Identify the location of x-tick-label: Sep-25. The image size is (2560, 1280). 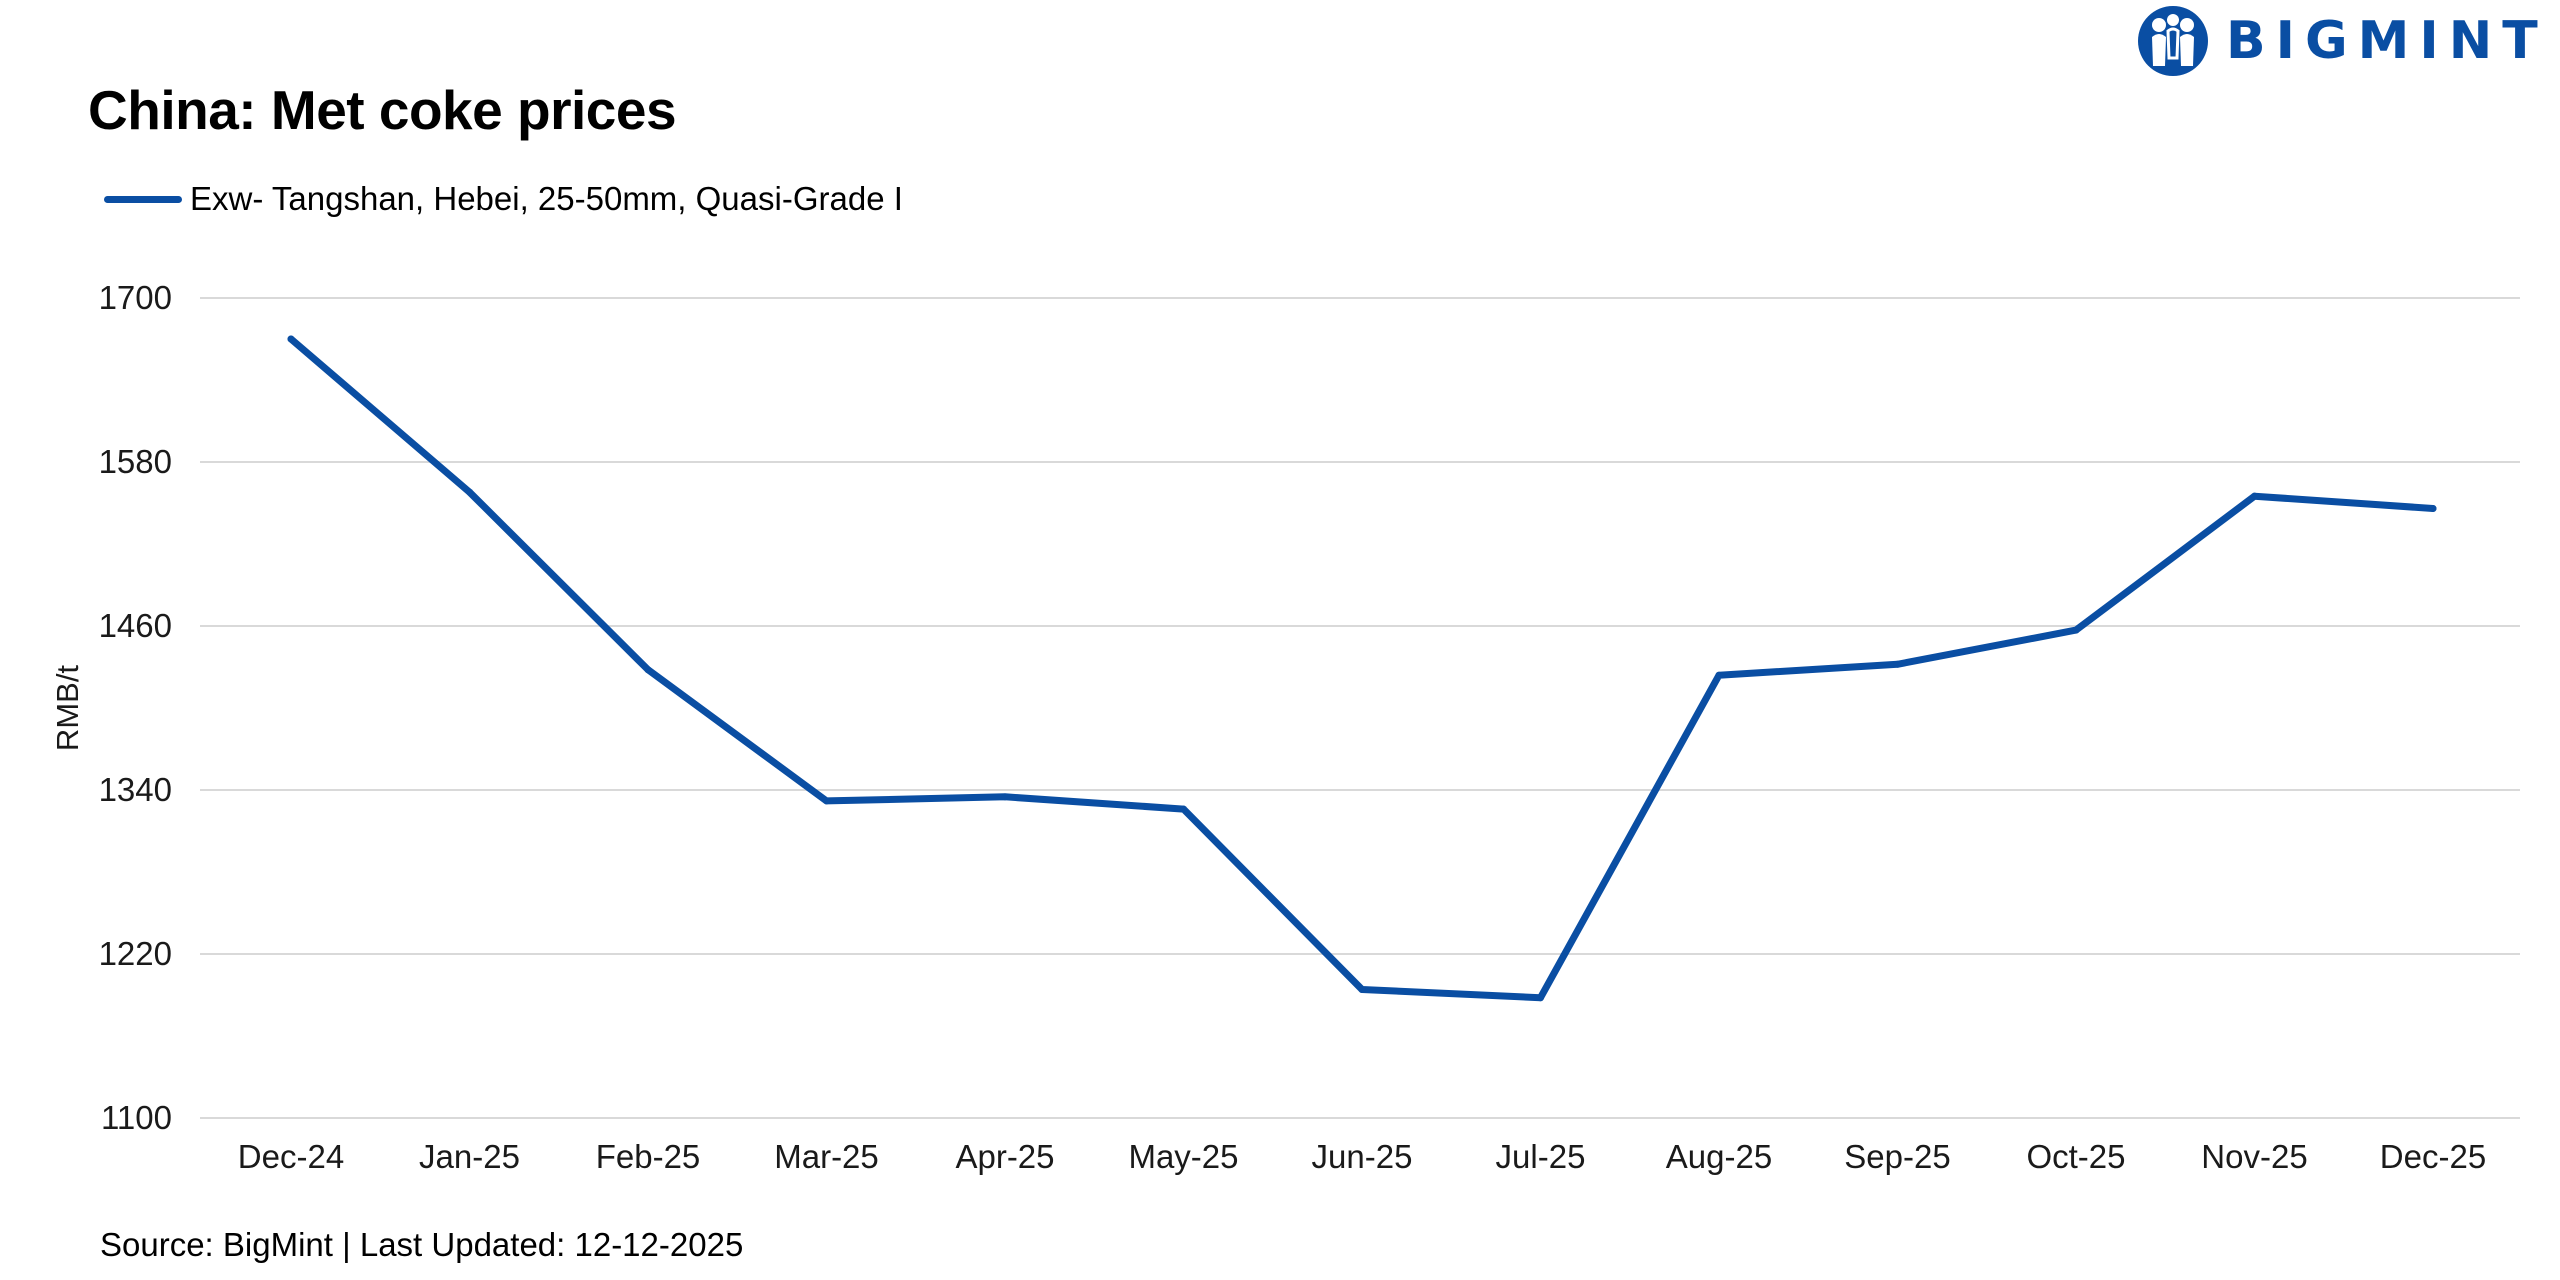
(1897, 1156).